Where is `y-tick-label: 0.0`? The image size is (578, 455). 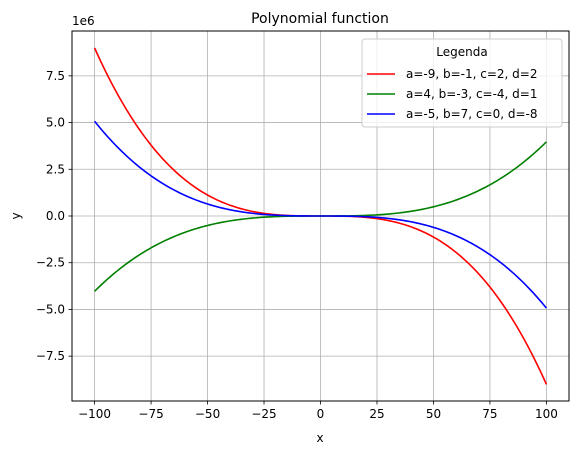
y-tick-label: 0.0 is located at coordinates (55, 216).